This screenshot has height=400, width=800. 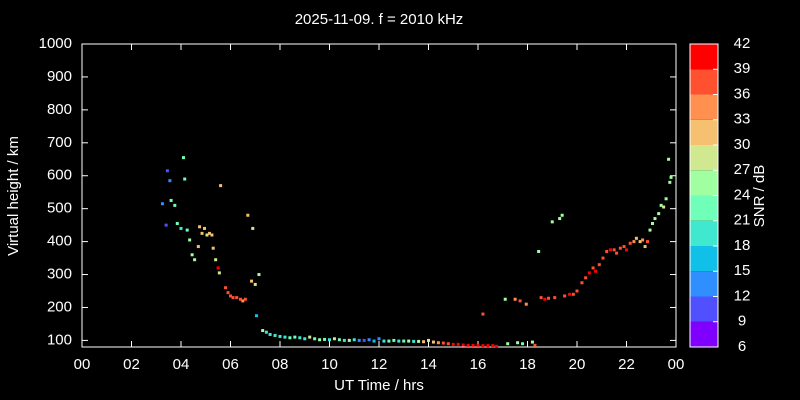 I want to click on y-tick-label: 600, so click(x=59, y=175).